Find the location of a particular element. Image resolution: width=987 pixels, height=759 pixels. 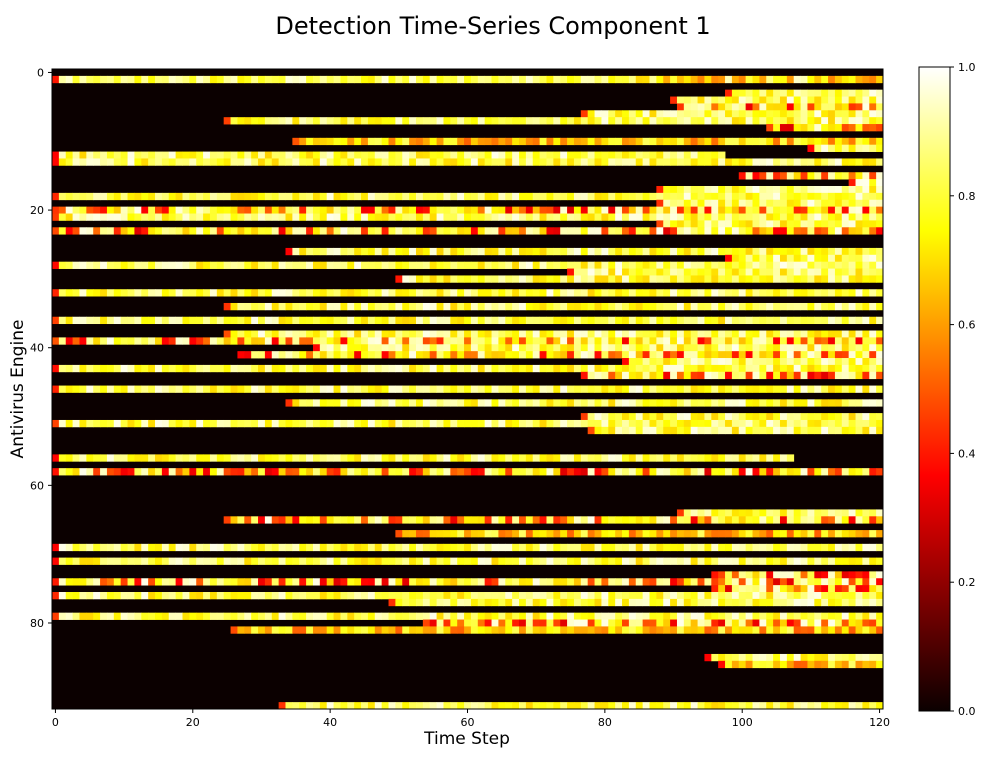

colorbar-gradient is located at coordinates (934, 389).